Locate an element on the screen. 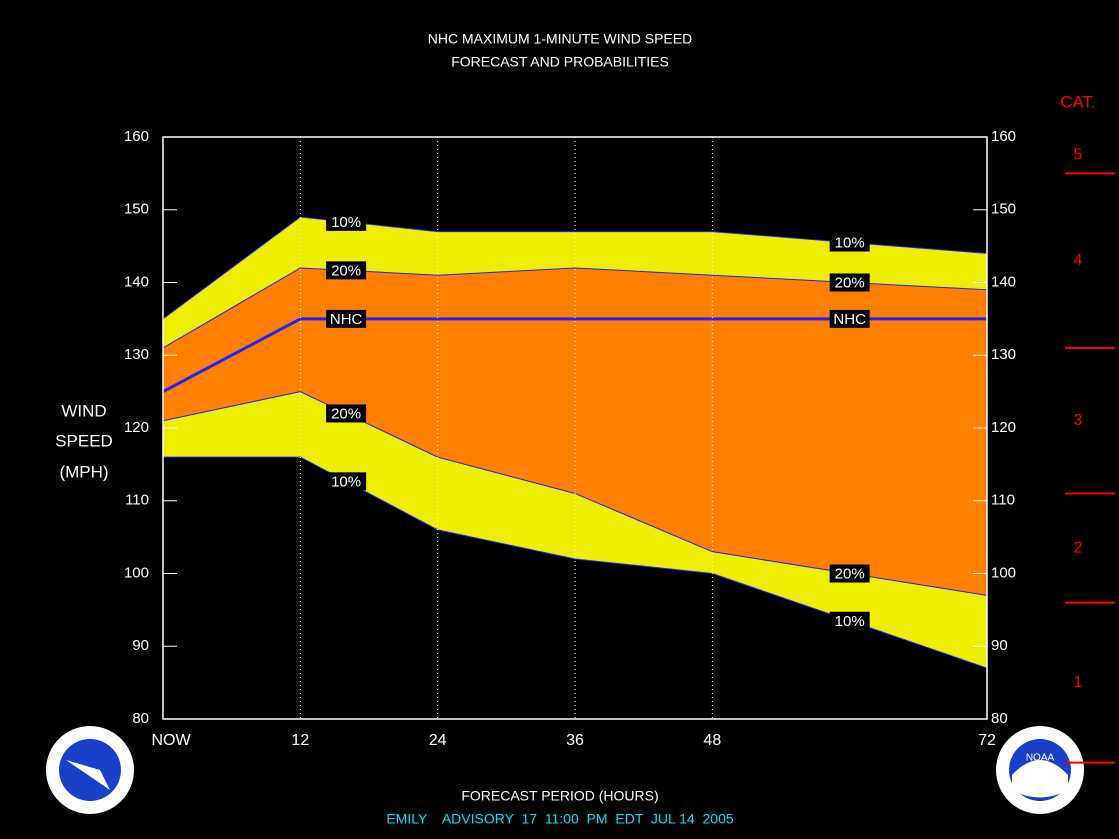 This screenshot has height=839, width=1119. y-tick-label: 80 is located at coordinates (140, 718).